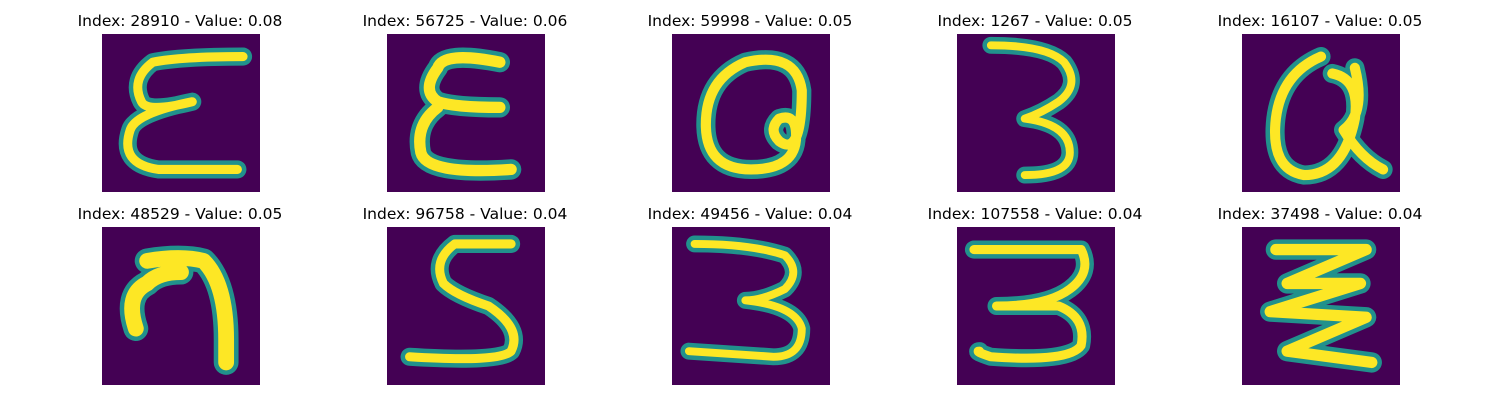  What do you see at coordinates (1320, 214) in the screenshot?
I see `panel-title: Index: 37498 - Value: 0.04` at bounding box center [1320, 214].